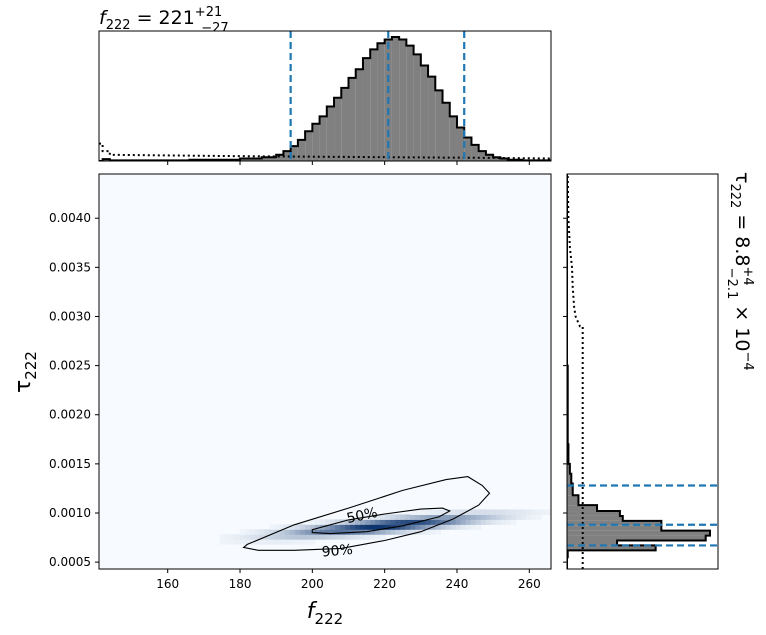  What do you see at coordinates (337, 551) in the screenshot?
I see `contour-label-90: 90%` at bounding box center [337, 551].